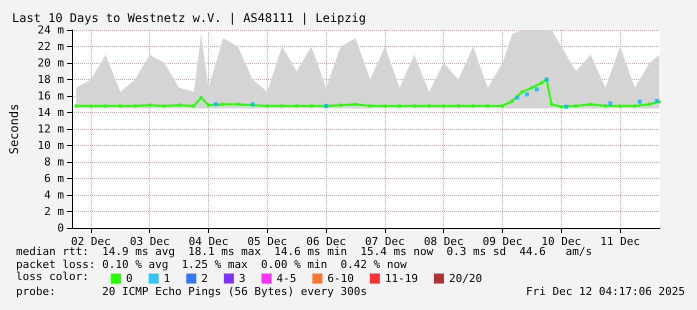  What do you see at coordinates (54, 211) in the screenshot?
I see `y-tick-label: 2 m` at bounding box center [54, 211].